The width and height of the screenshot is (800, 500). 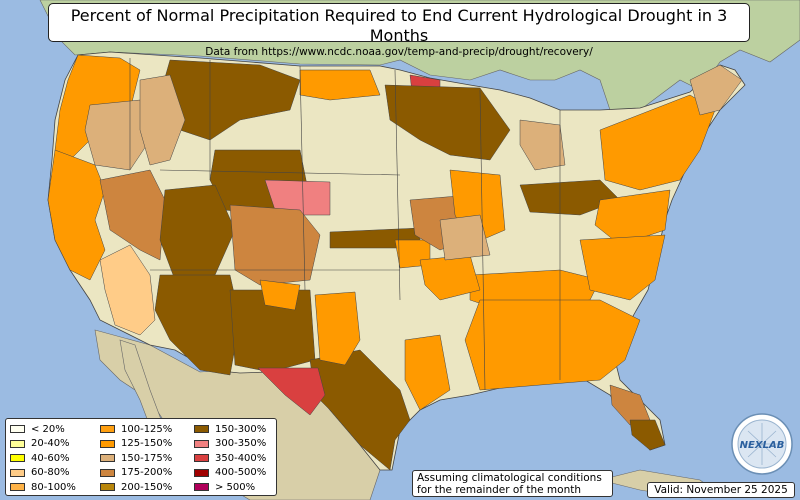 I want to click on legend-label: 350-400%, so click(x=241, y=458).